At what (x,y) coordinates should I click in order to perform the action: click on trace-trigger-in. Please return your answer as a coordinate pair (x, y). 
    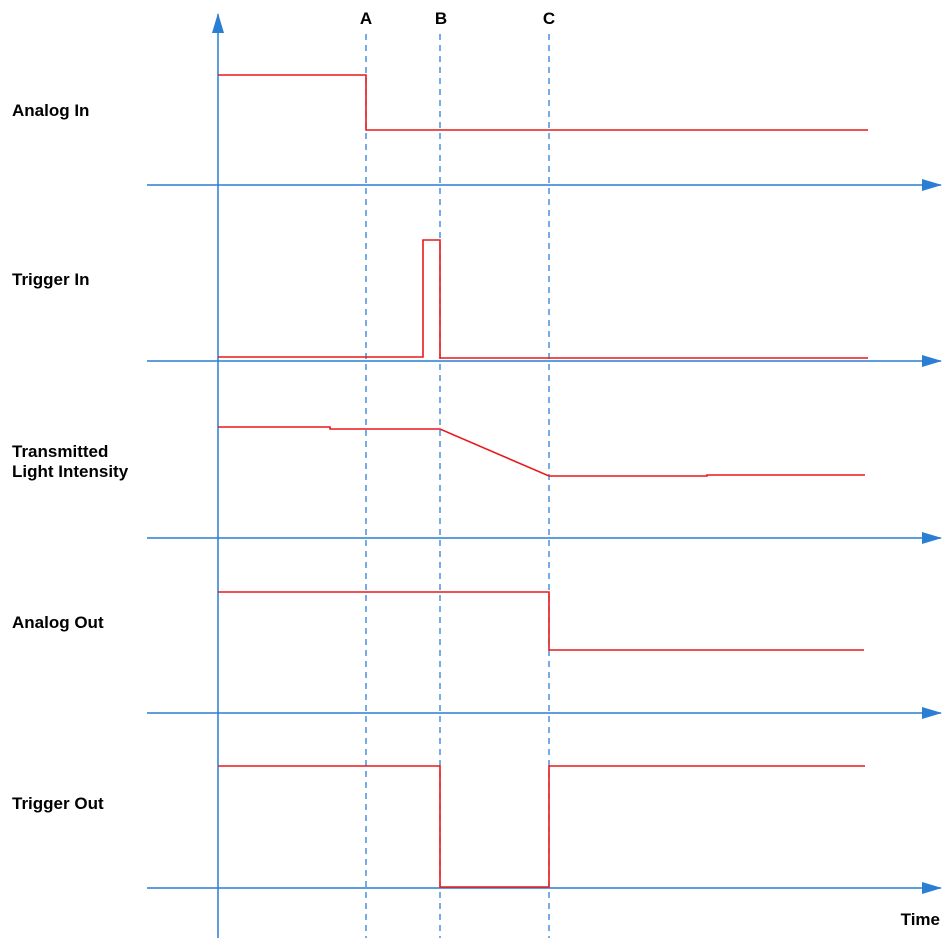
    Looking at the image, I should click on (543, 299).